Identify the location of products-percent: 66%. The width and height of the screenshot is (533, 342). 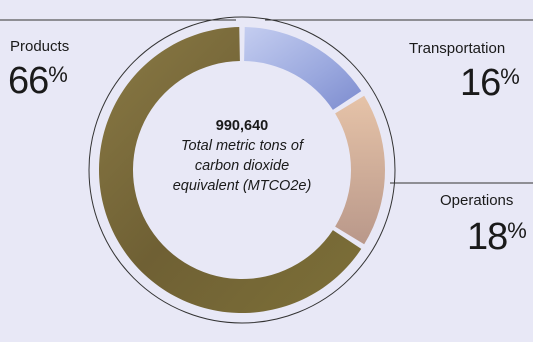
(38, 81).